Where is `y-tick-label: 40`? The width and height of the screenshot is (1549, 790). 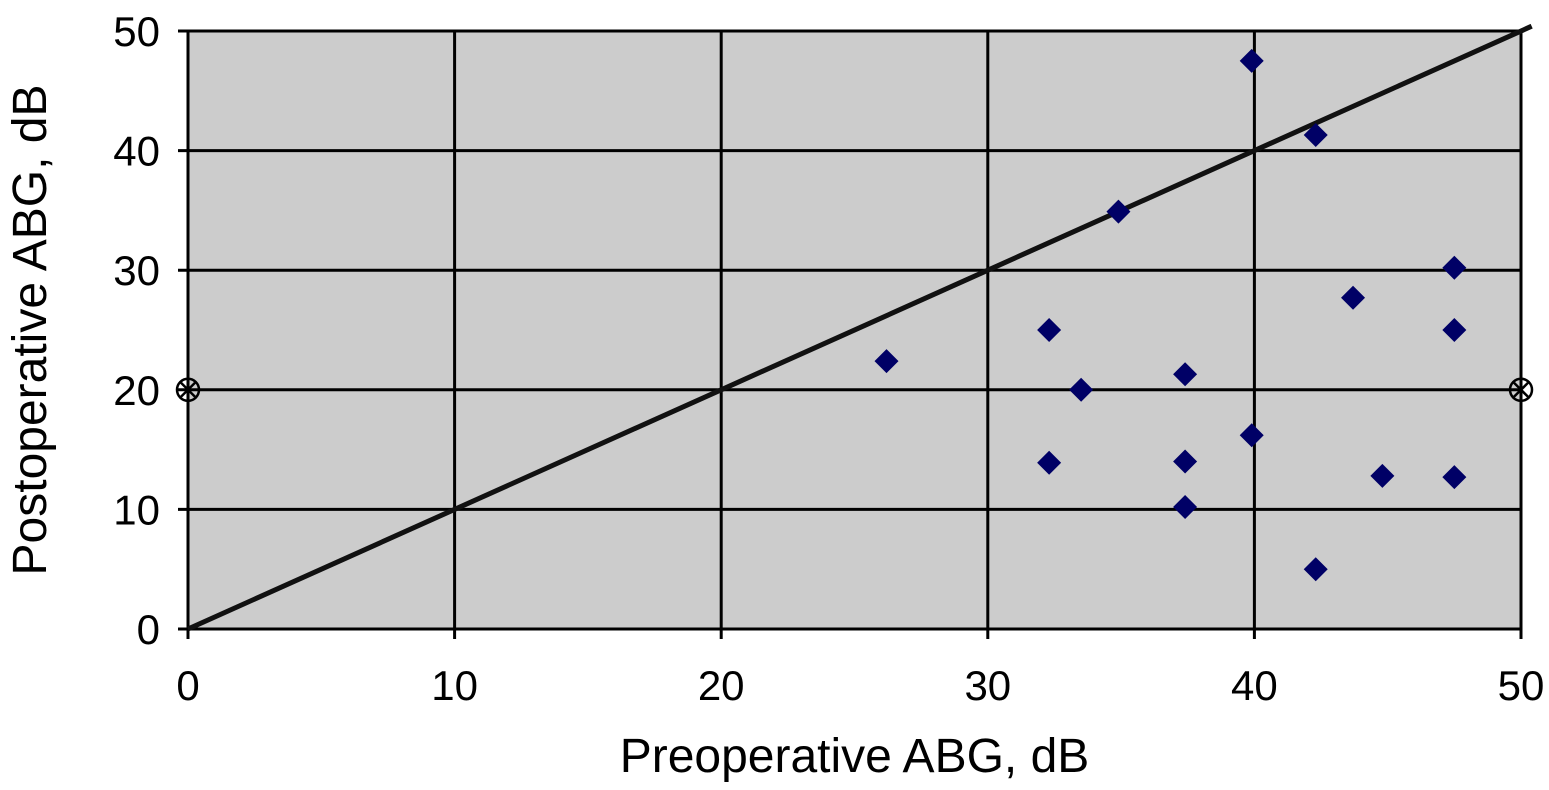 y-tick-label: 40 is located at coordinates (136, 151).